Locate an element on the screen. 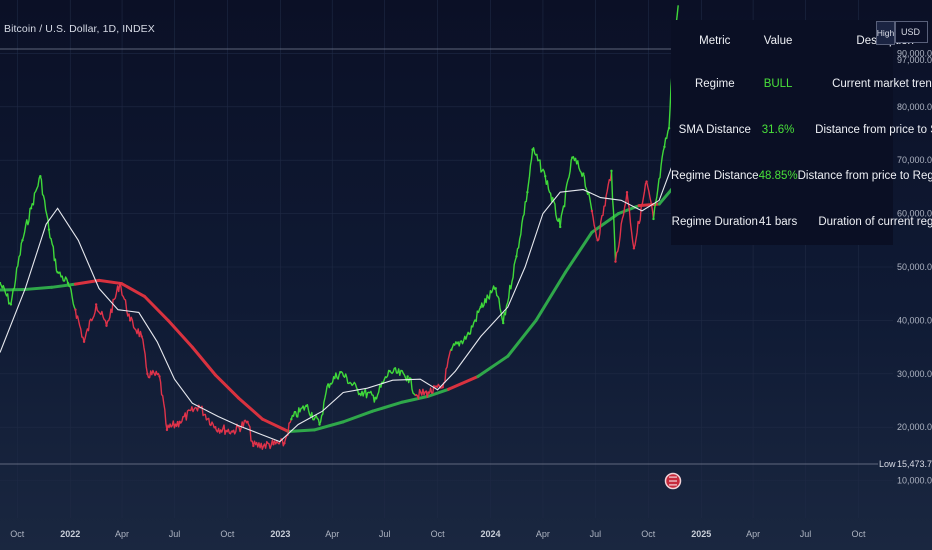  currency-button: USD is located at coordinates (911, 32).